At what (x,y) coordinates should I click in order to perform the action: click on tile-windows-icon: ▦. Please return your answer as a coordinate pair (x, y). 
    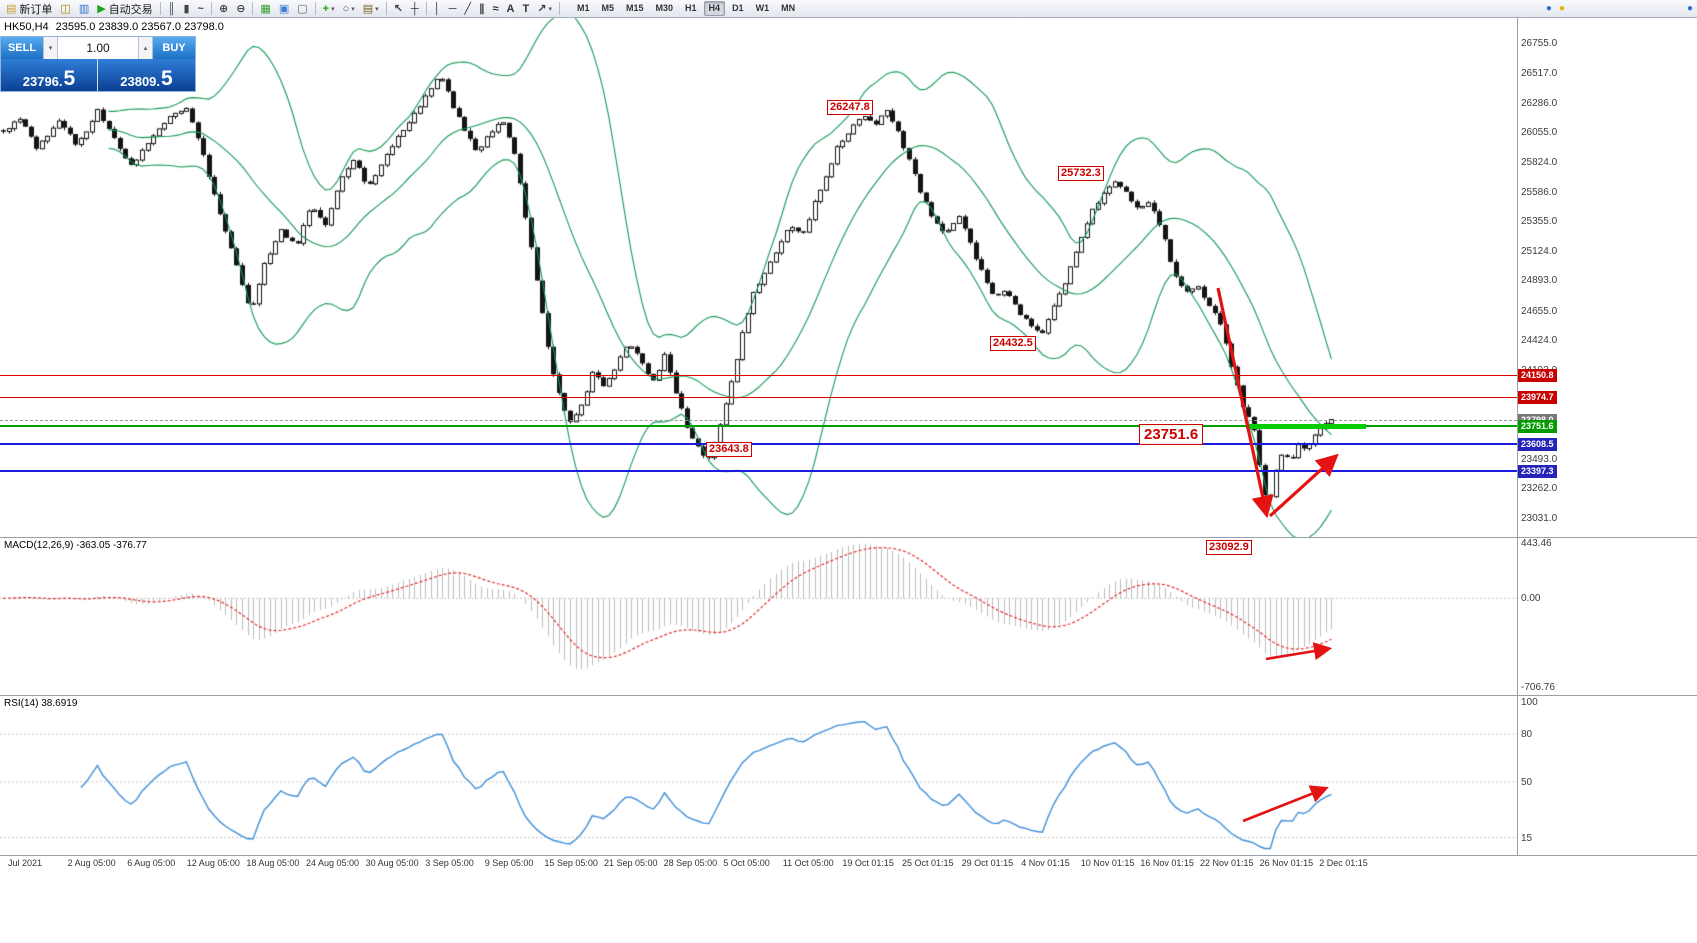
    Looking at the image, I should click on (265, 8).